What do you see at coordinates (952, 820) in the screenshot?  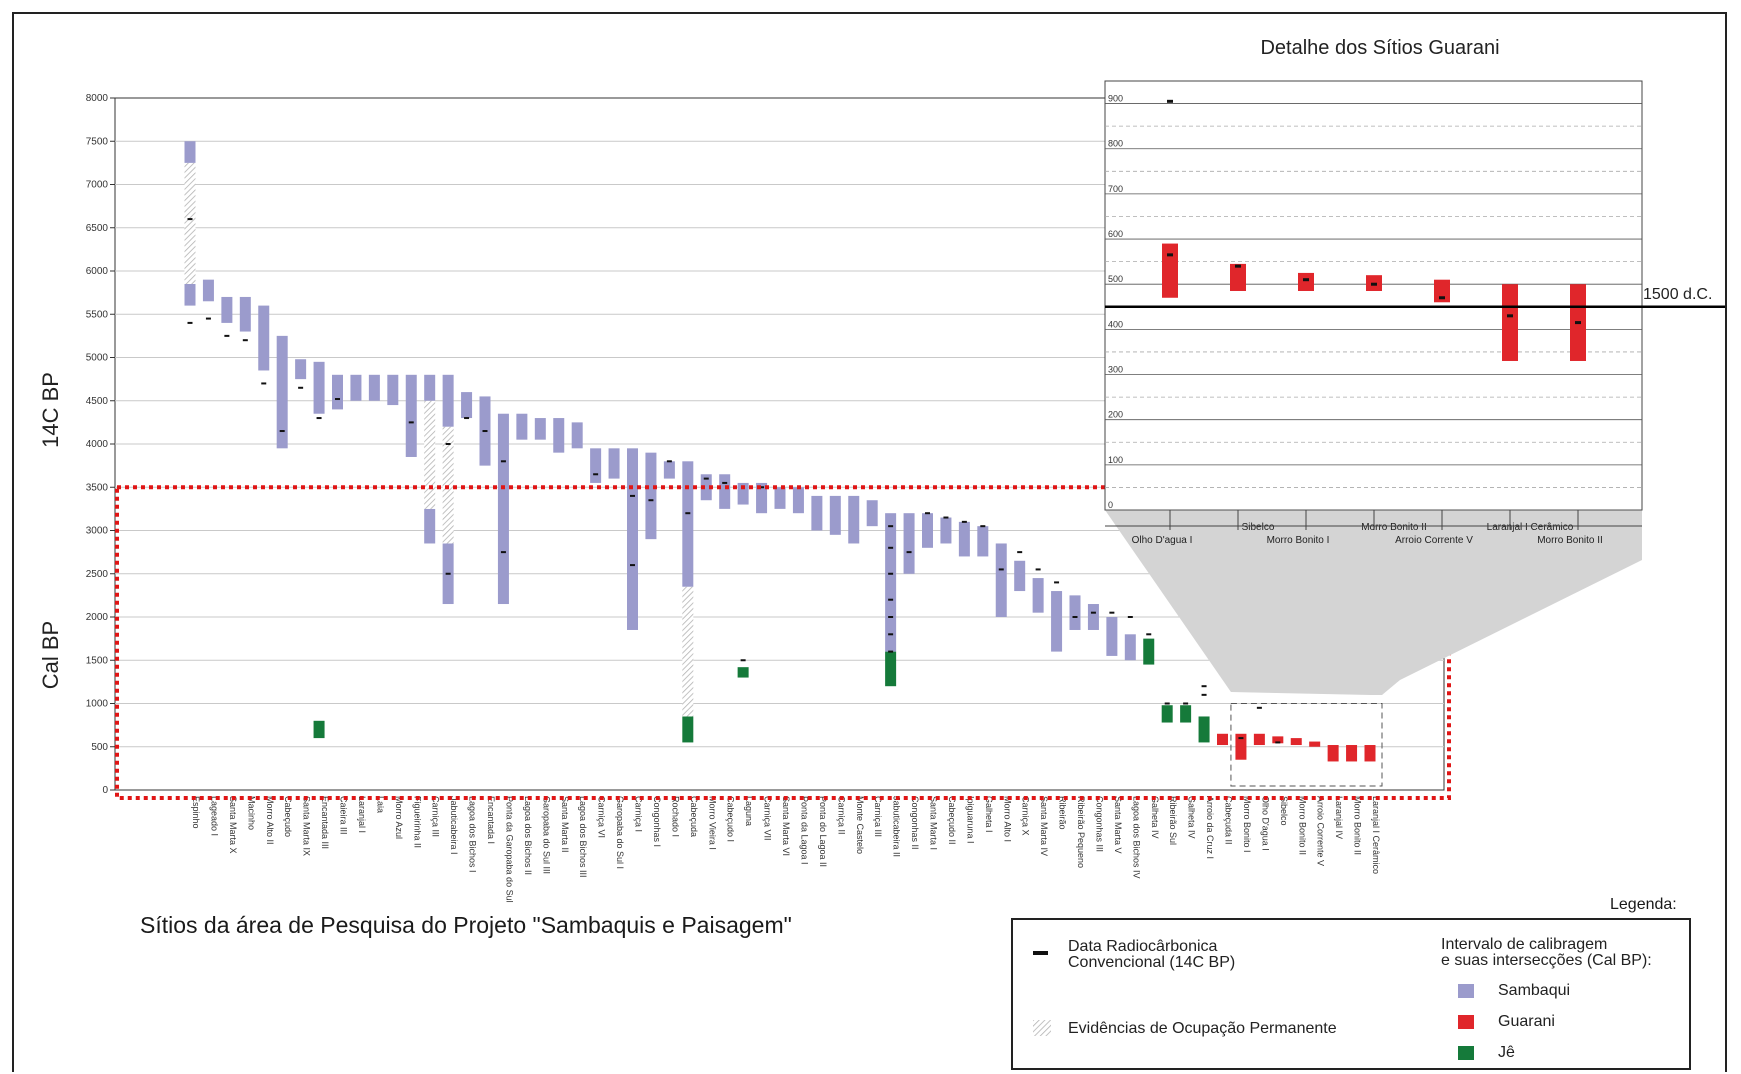 I see `site-label: Cabeçudo II` at bounding box center [952, 820].